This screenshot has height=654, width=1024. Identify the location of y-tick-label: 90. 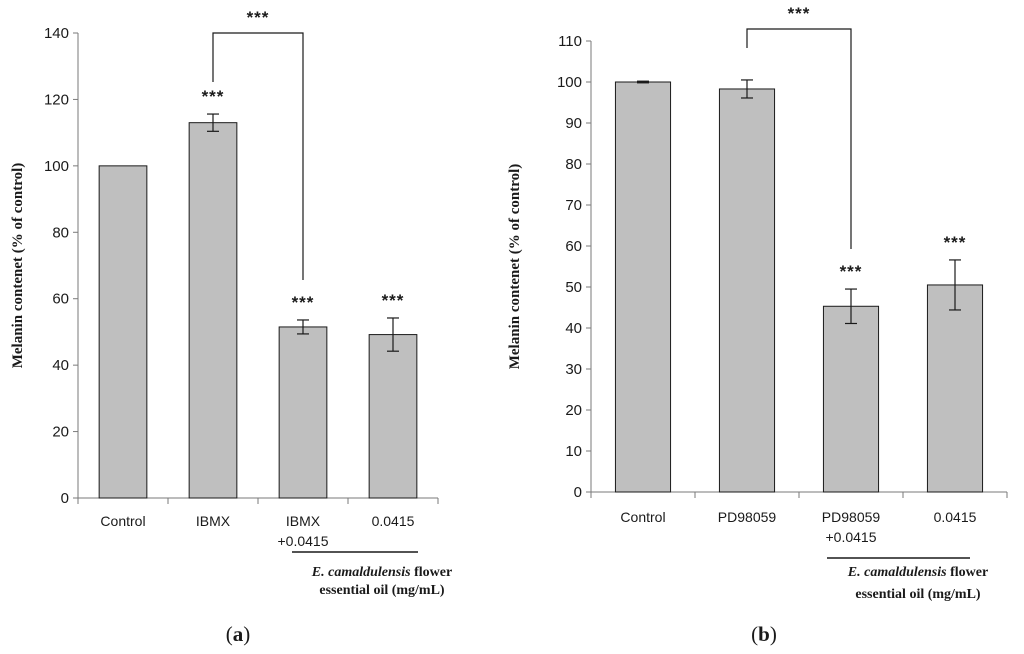
(573, 123).